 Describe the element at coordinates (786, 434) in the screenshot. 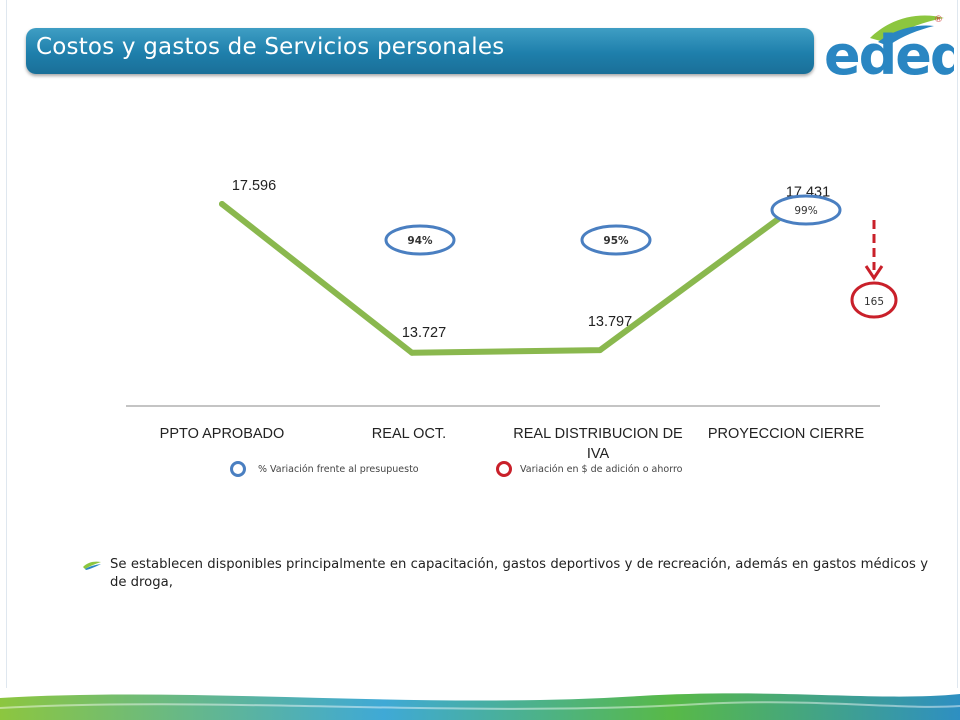

I see `category-label: PROYECCION CIERRE` at that location.